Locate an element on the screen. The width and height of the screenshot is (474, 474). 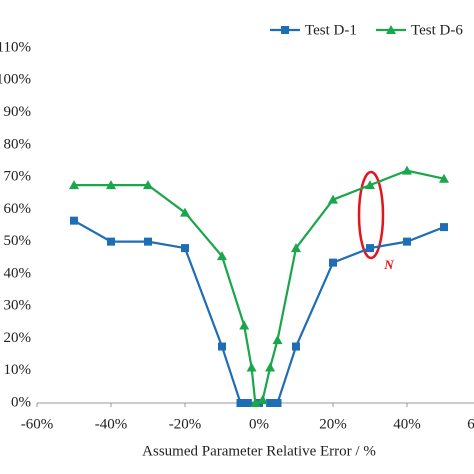
y-tick-label: 30% is located at coordinates (18, 306).